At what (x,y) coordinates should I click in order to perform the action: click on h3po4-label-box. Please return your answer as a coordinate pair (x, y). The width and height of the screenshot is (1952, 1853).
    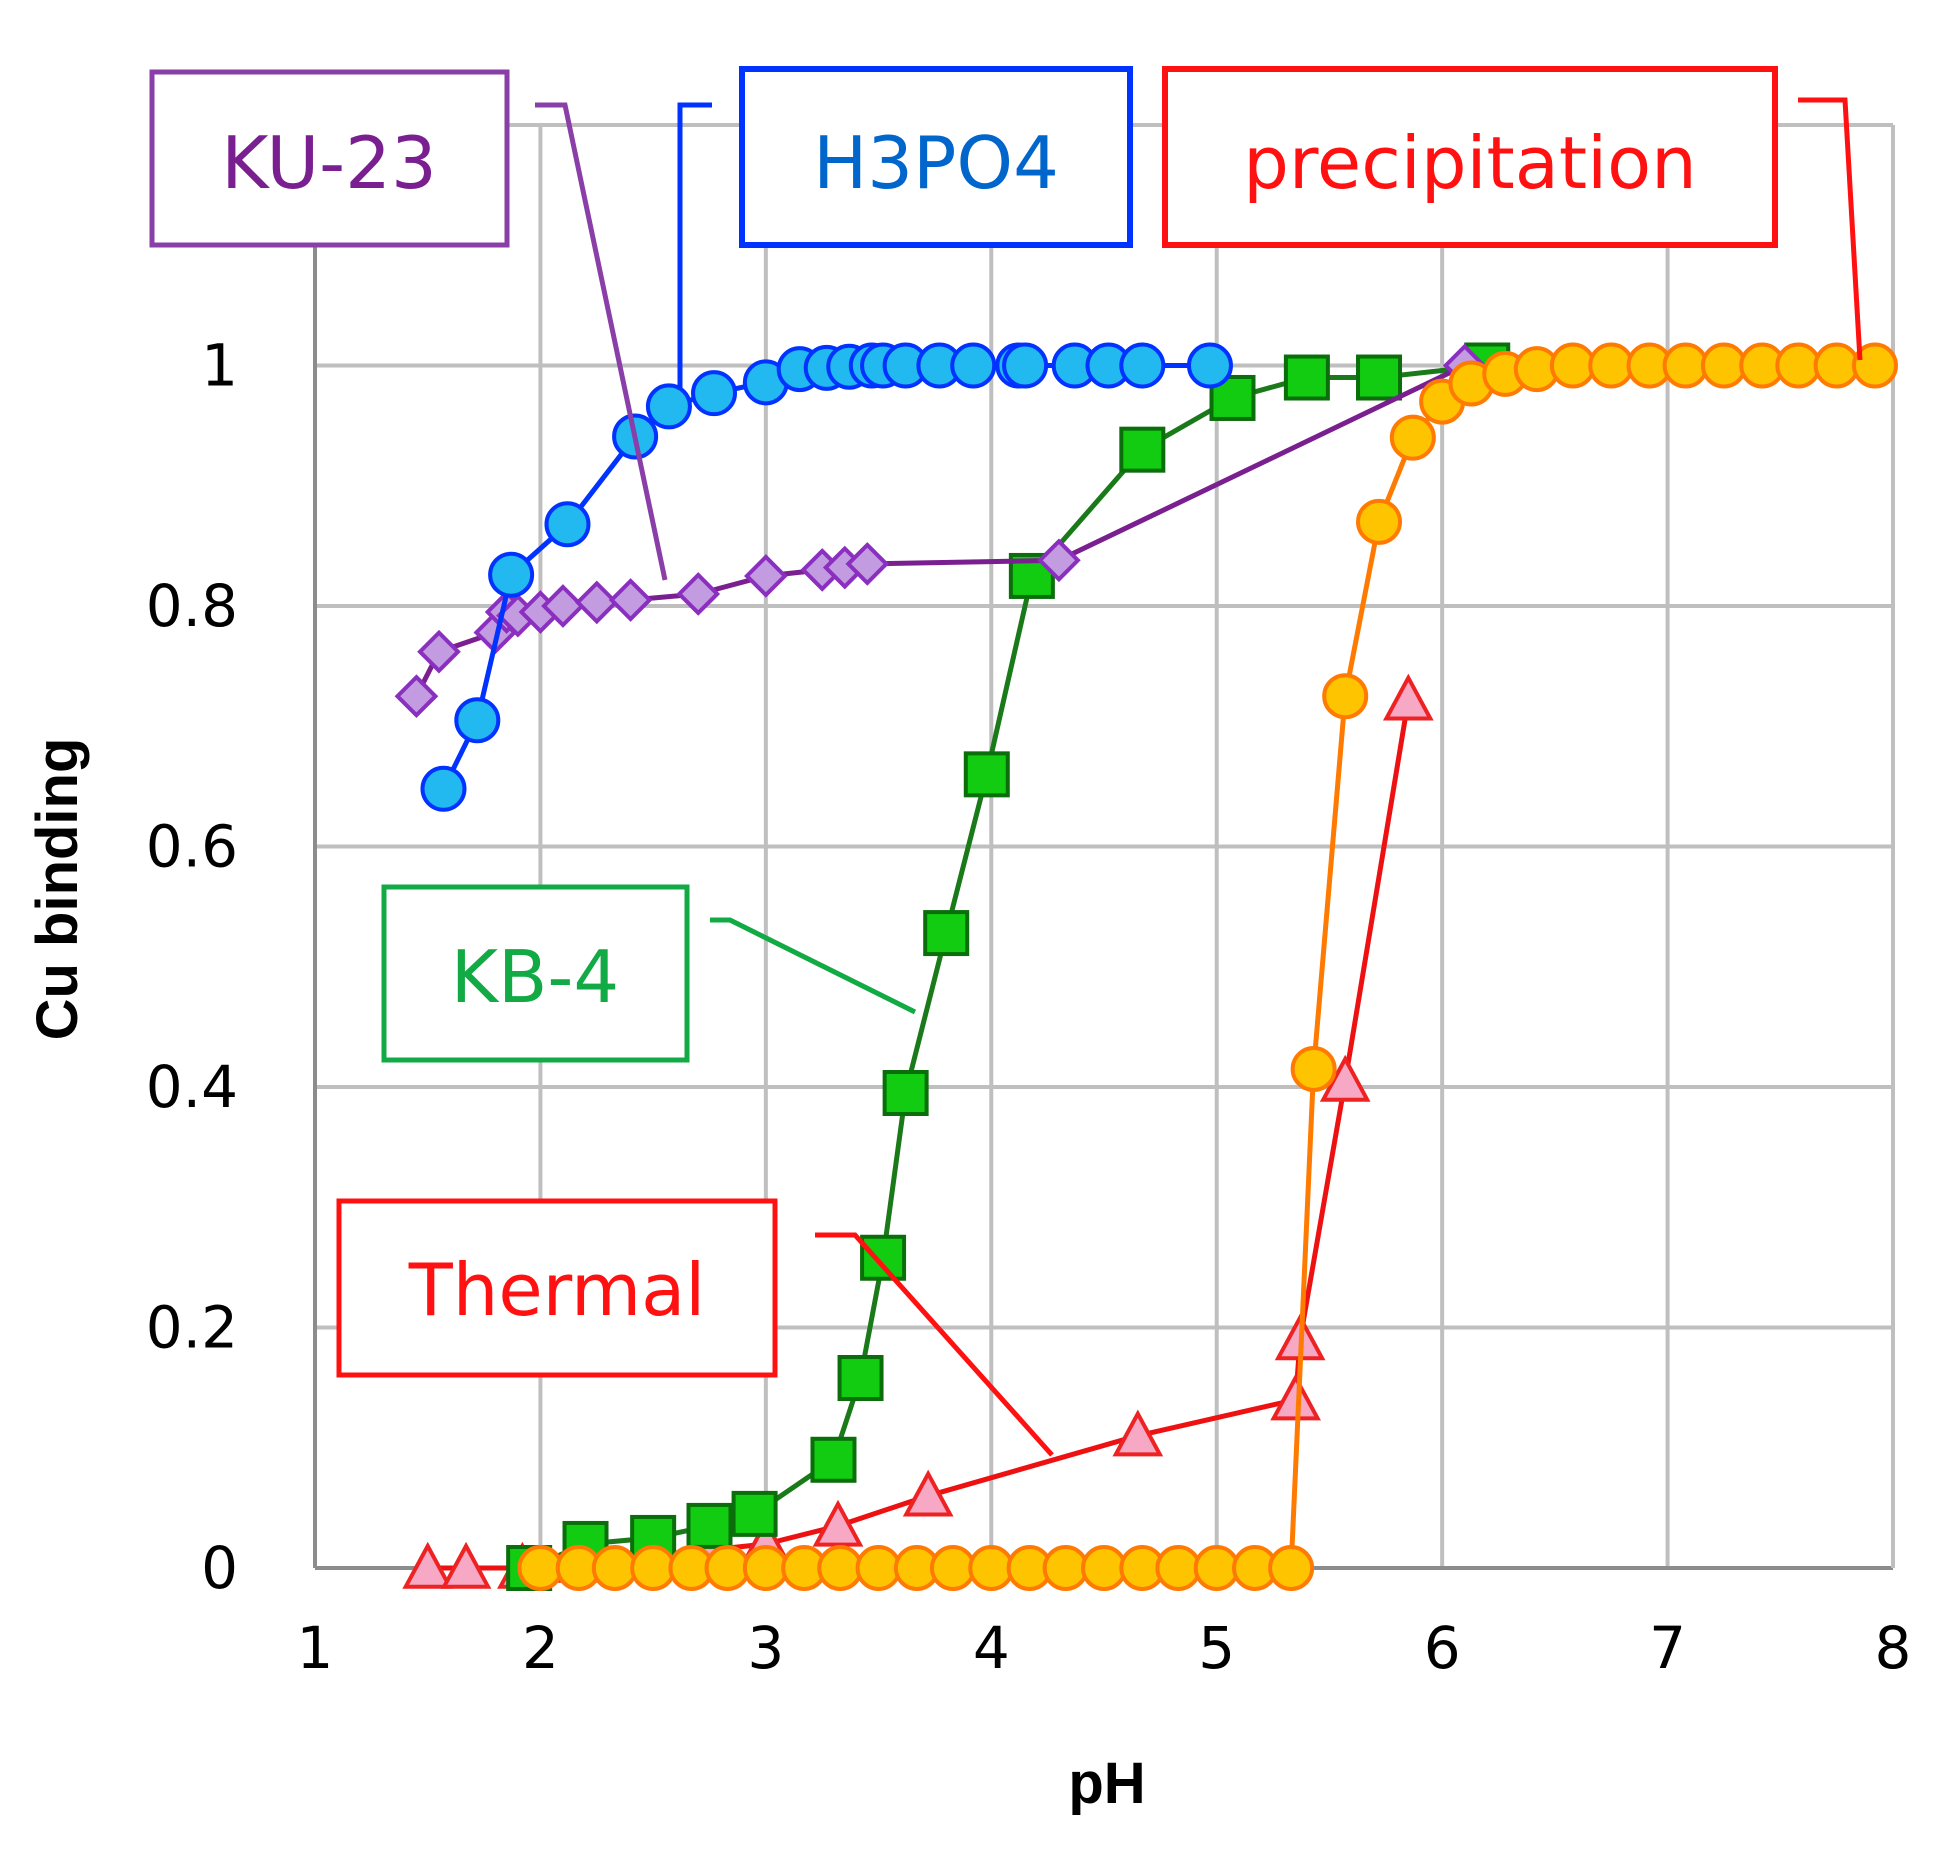
    Looking at the image, I should click on (936, 157).